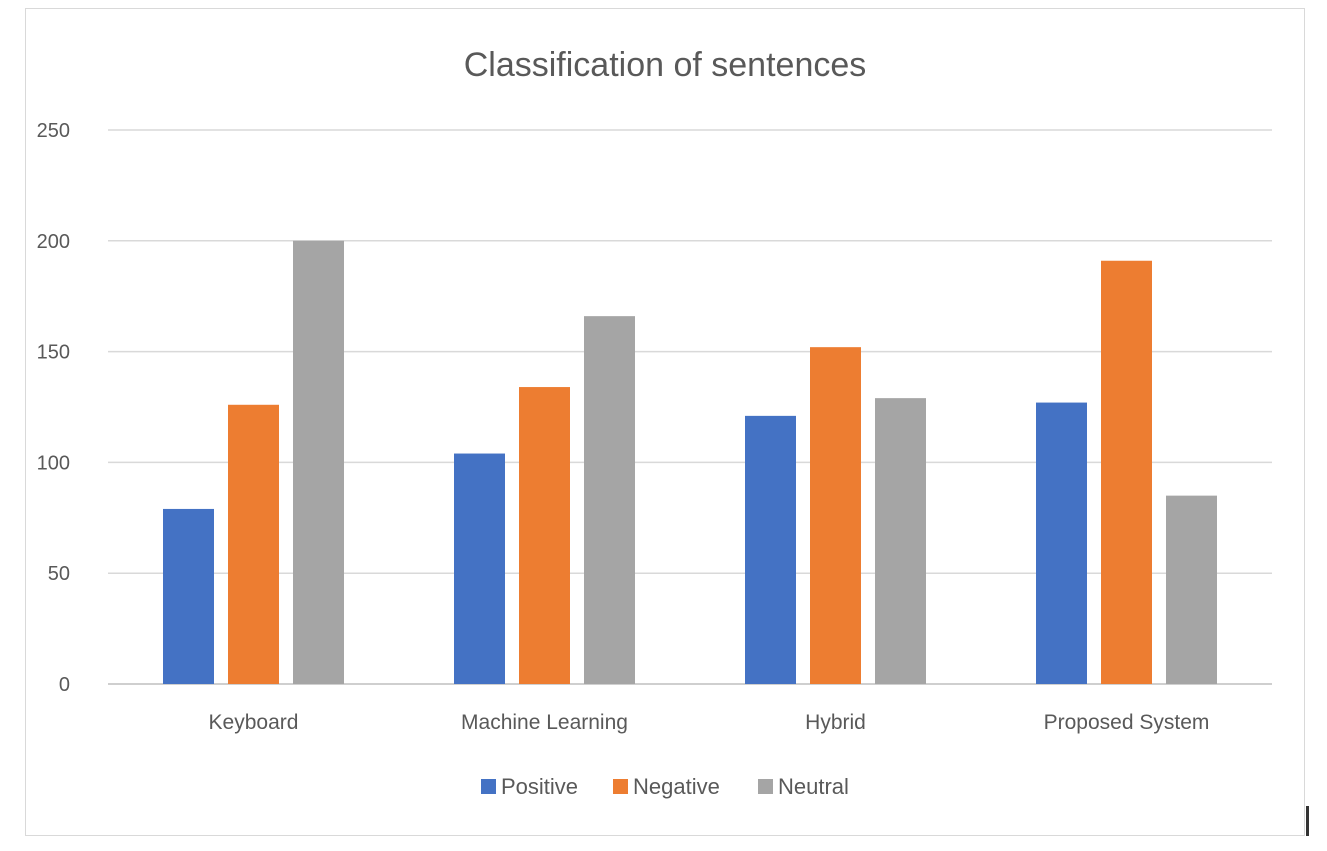 Image resolution: width=1327 pixels, height=851 pixels. I want to click on legend-swatch-positive, so click(488, 786).